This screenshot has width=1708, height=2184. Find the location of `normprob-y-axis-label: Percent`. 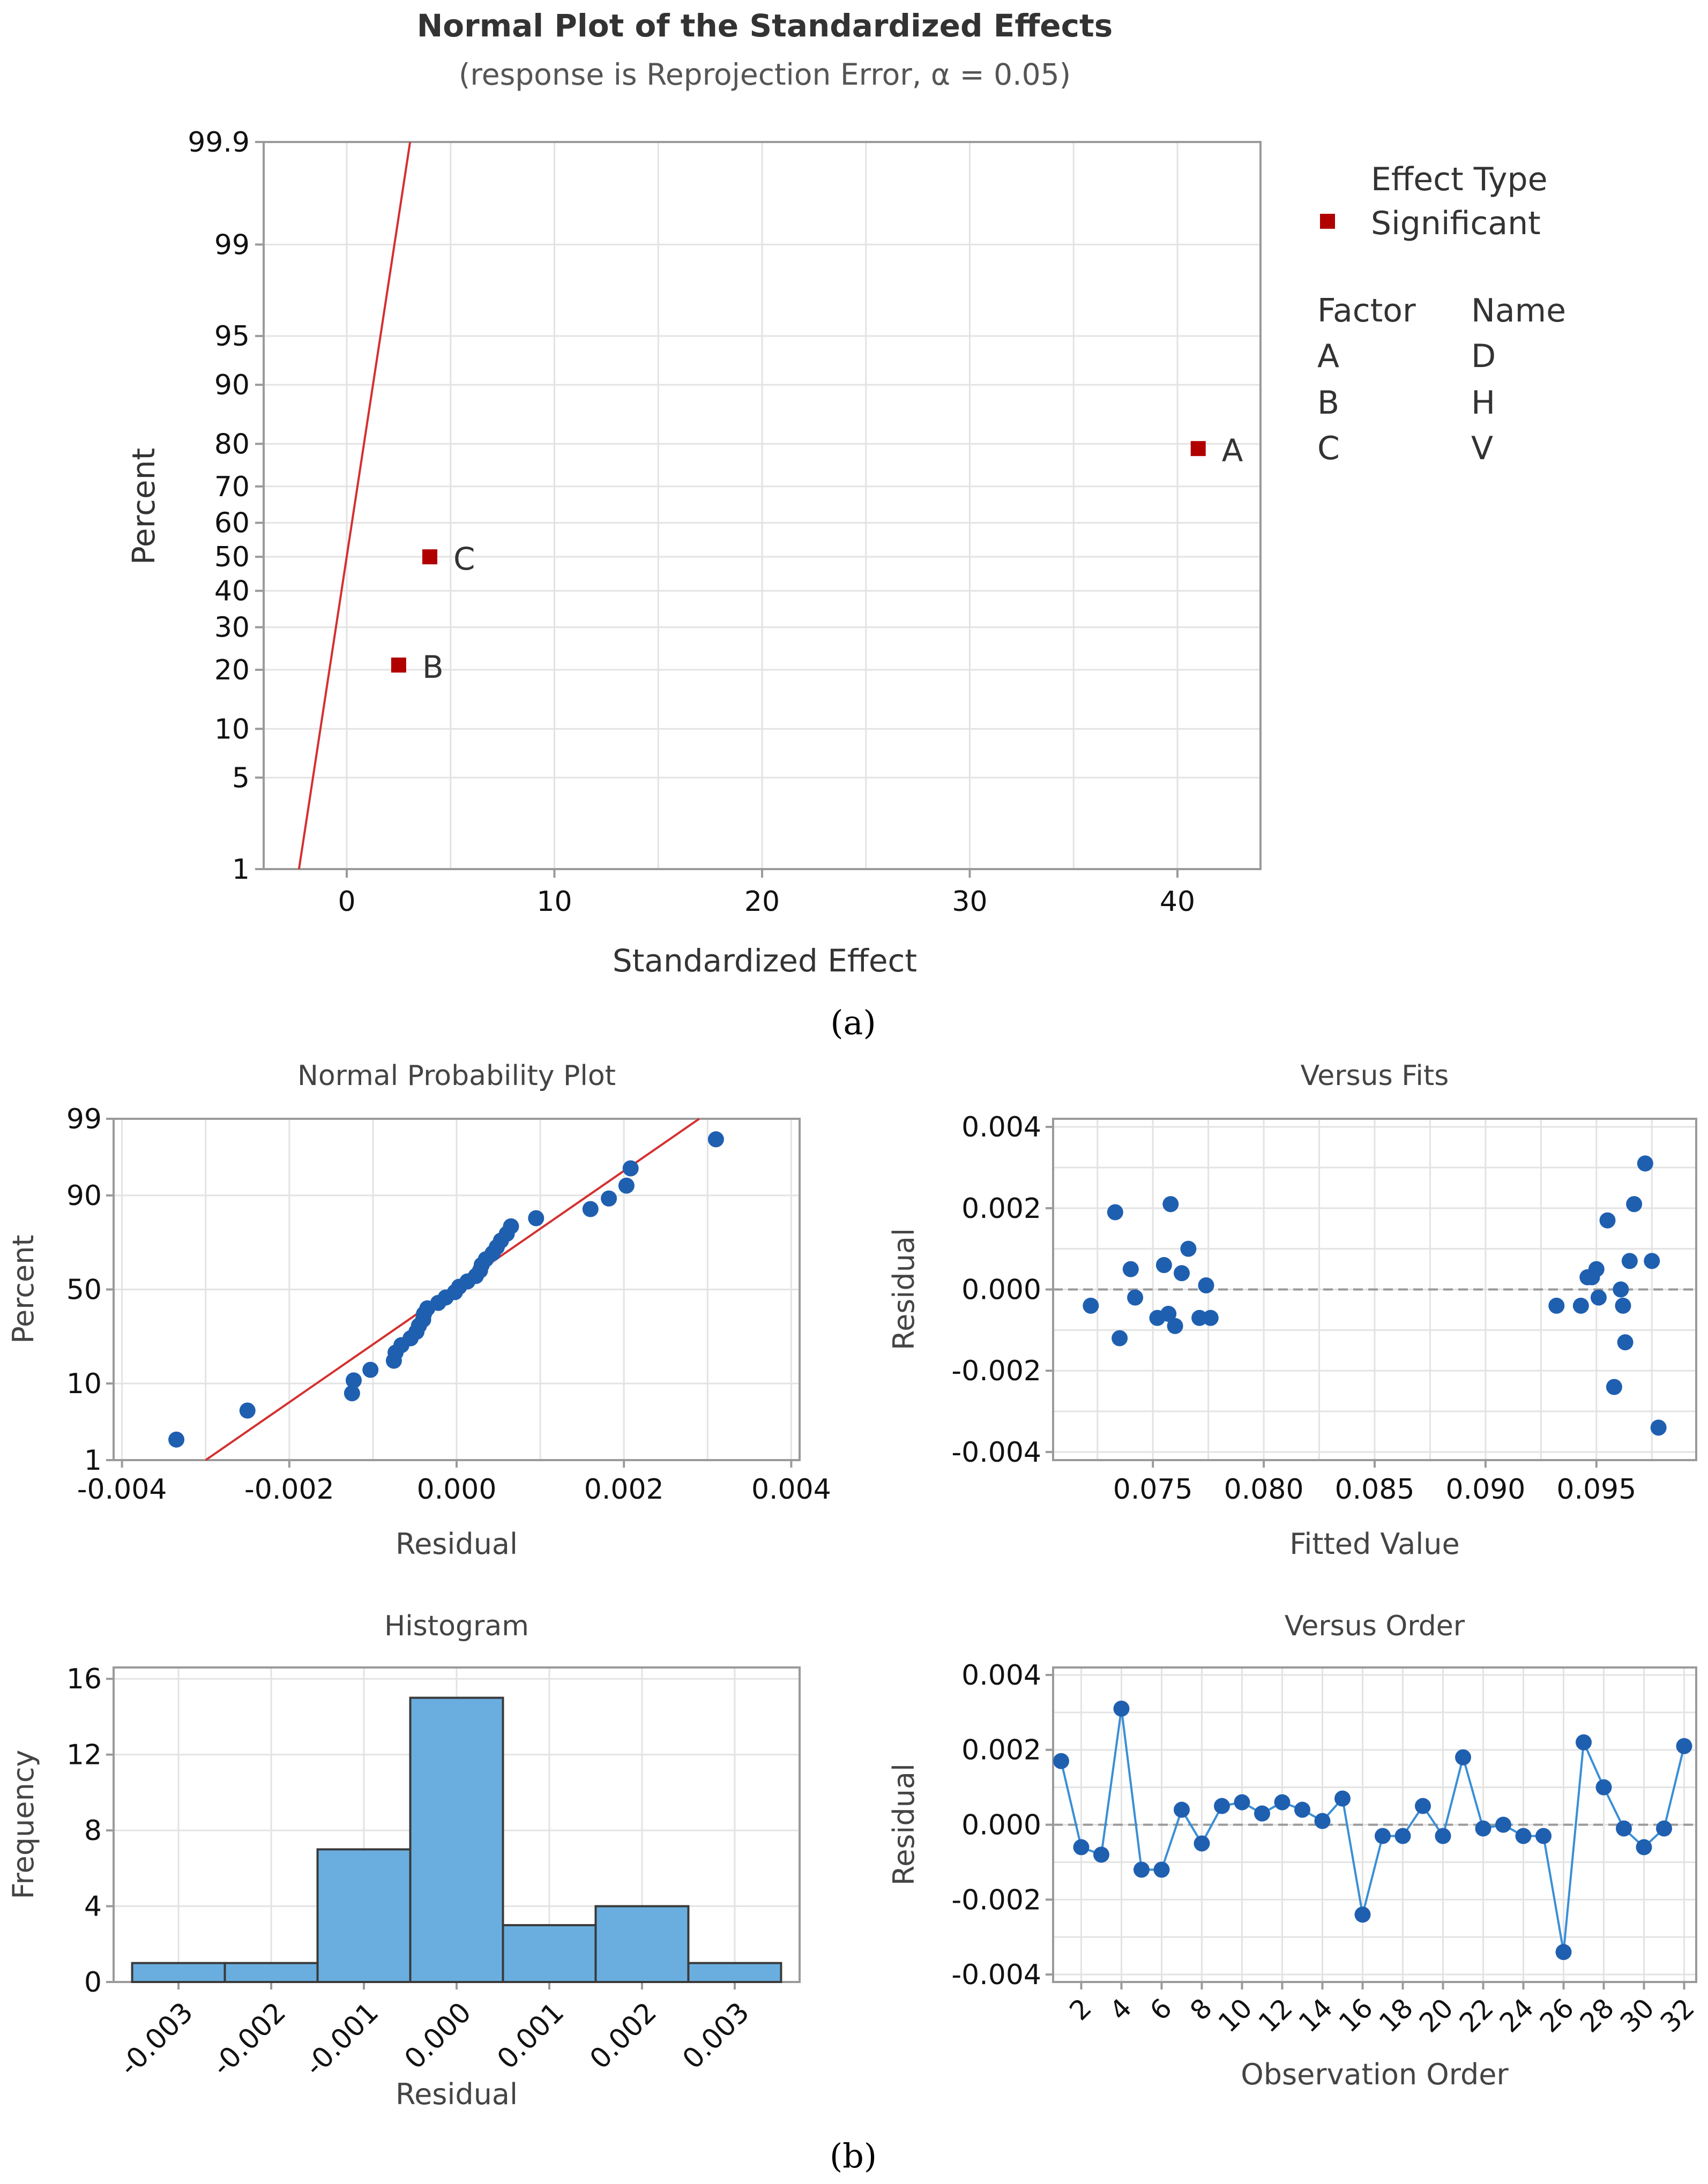

normprob-y-axis-label: Percent is located at coordinates (23, 1289).